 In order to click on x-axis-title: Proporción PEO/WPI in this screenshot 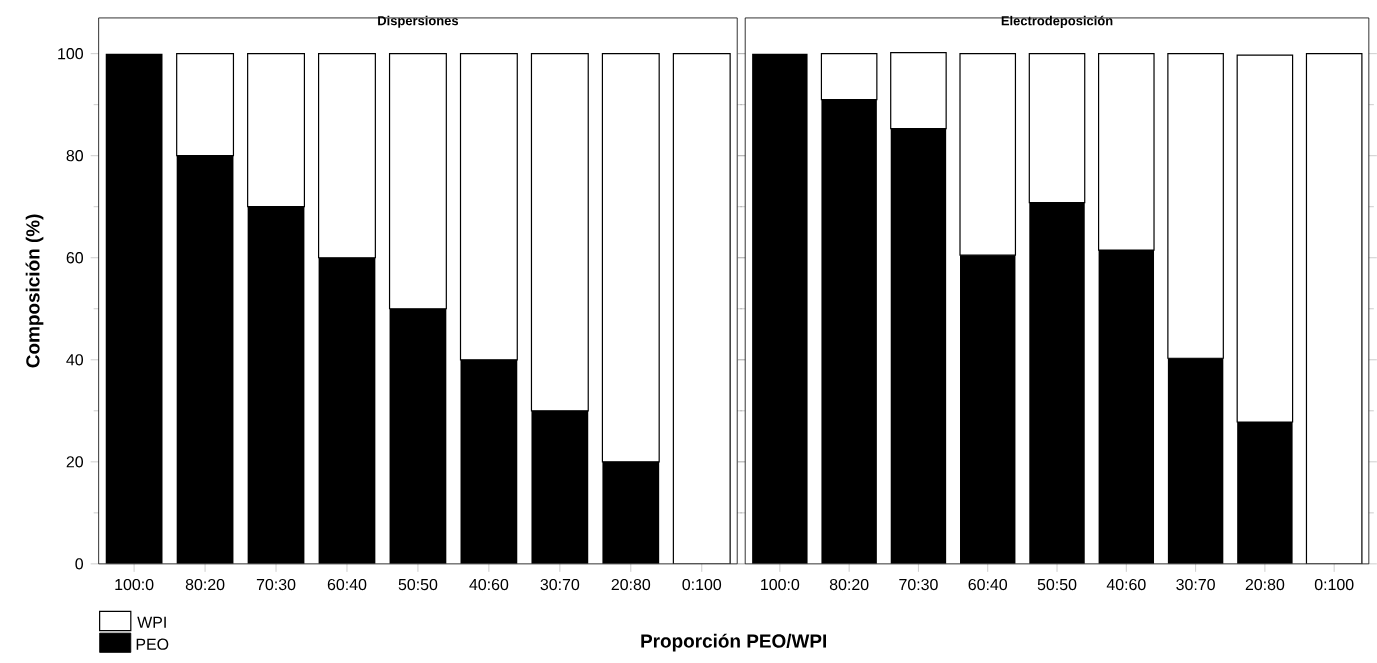, I will do `click(733, 642)`.